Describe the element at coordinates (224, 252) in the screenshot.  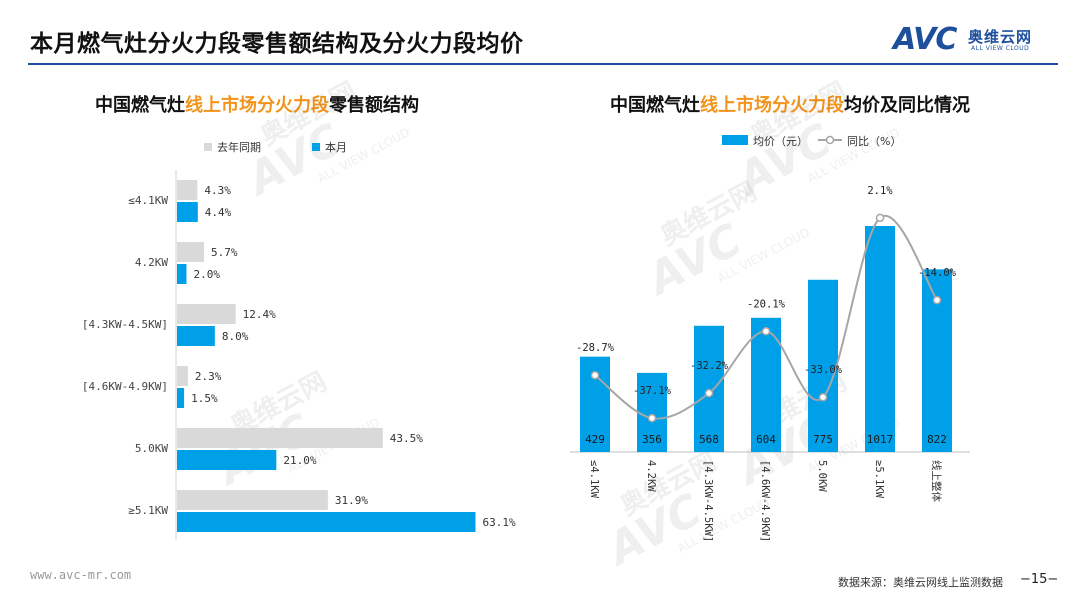
I see `data-label: 5.7%` at that location.